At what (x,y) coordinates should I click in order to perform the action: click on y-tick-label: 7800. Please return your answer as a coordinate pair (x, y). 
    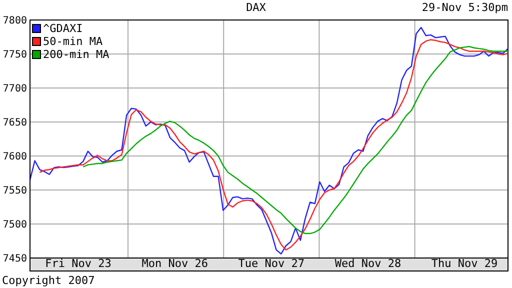
    Looking at the image, I should click on (14, 21).